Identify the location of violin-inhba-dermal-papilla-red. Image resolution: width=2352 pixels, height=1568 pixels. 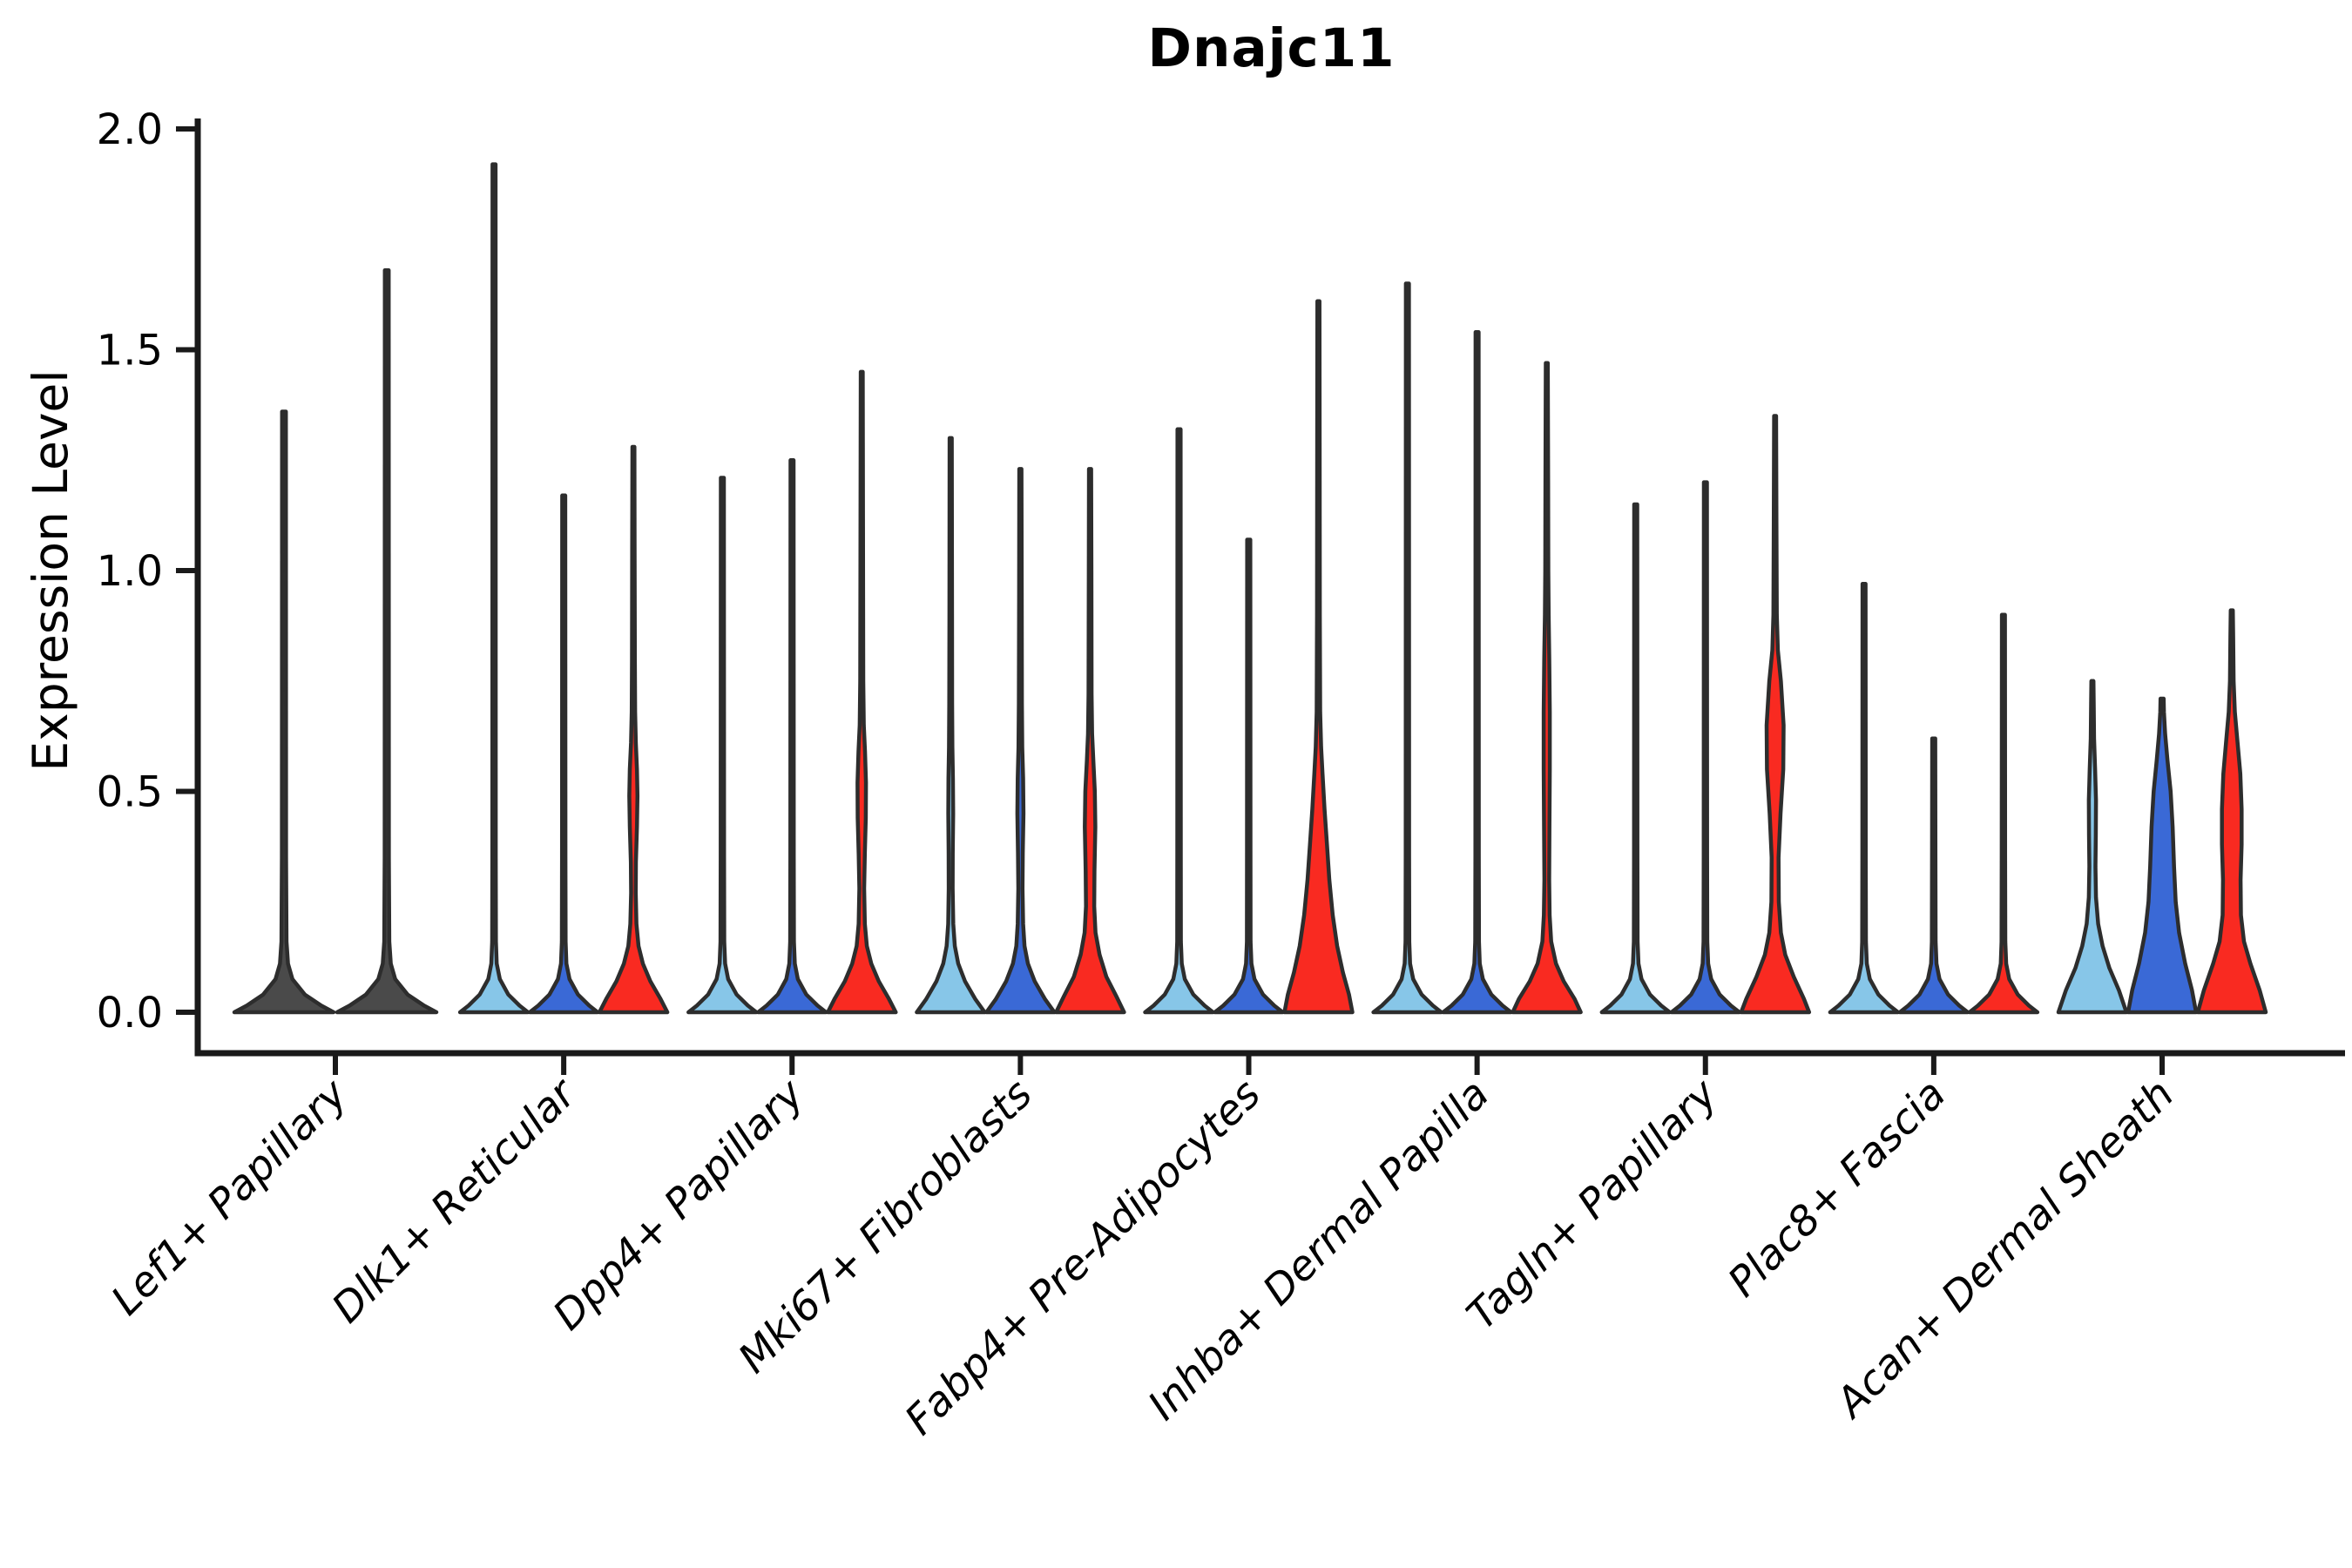
(1547, 688).